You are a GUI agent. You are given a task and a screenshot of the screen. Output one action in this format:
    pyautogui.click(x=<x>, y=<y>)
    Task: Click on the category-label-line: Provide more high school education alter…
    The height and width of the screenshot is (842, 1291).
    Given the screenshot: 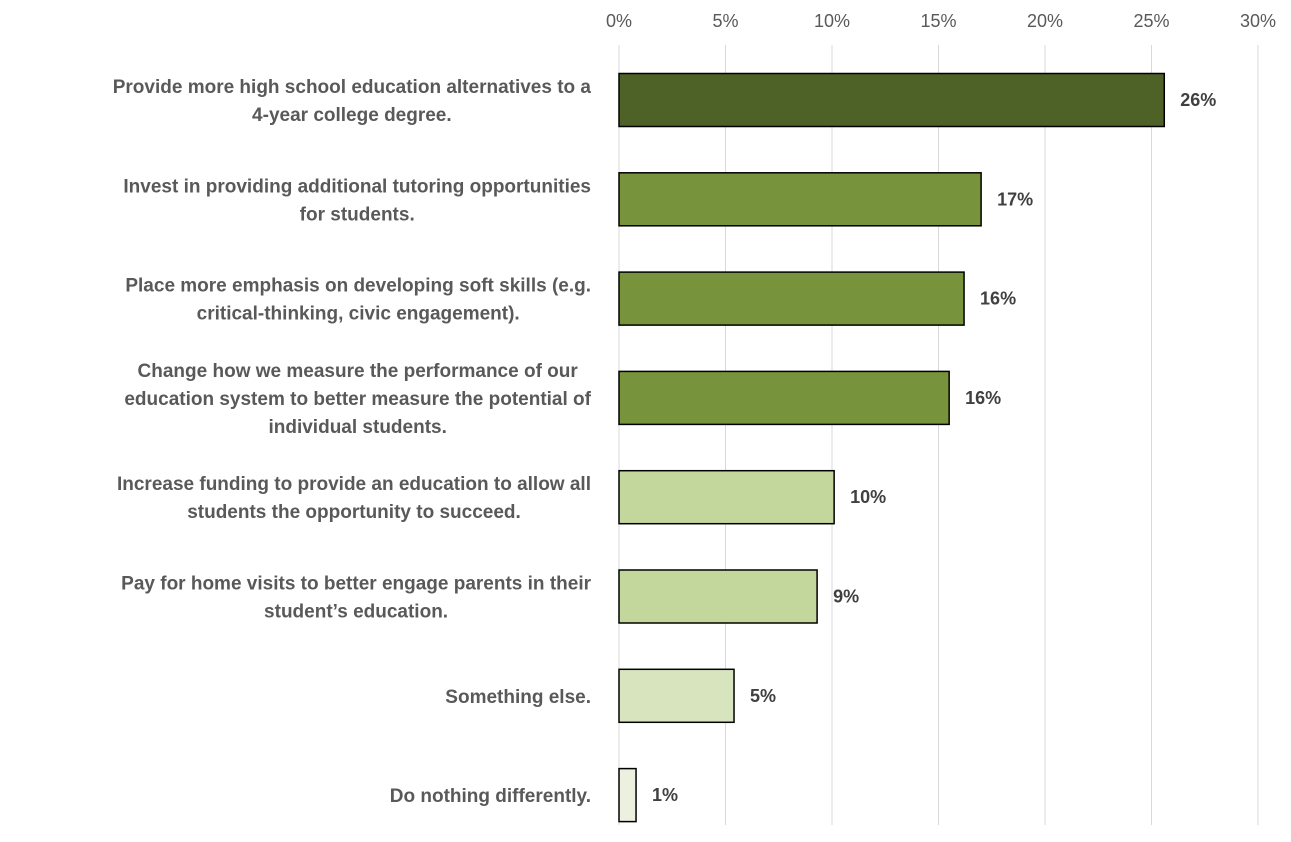 What is the action you would take?
    pyautogui.click(x=352, y=87)
    